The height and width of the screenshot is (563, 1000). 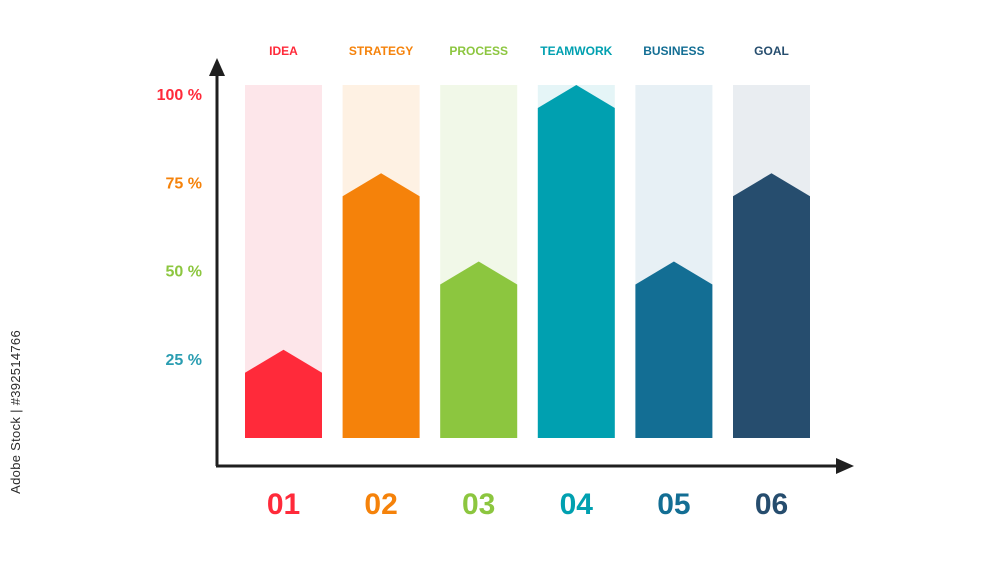 What do you see at coordinates (577, 504) in the screenshot?
I see `number-label: 04` at bounding box center [577, 504].